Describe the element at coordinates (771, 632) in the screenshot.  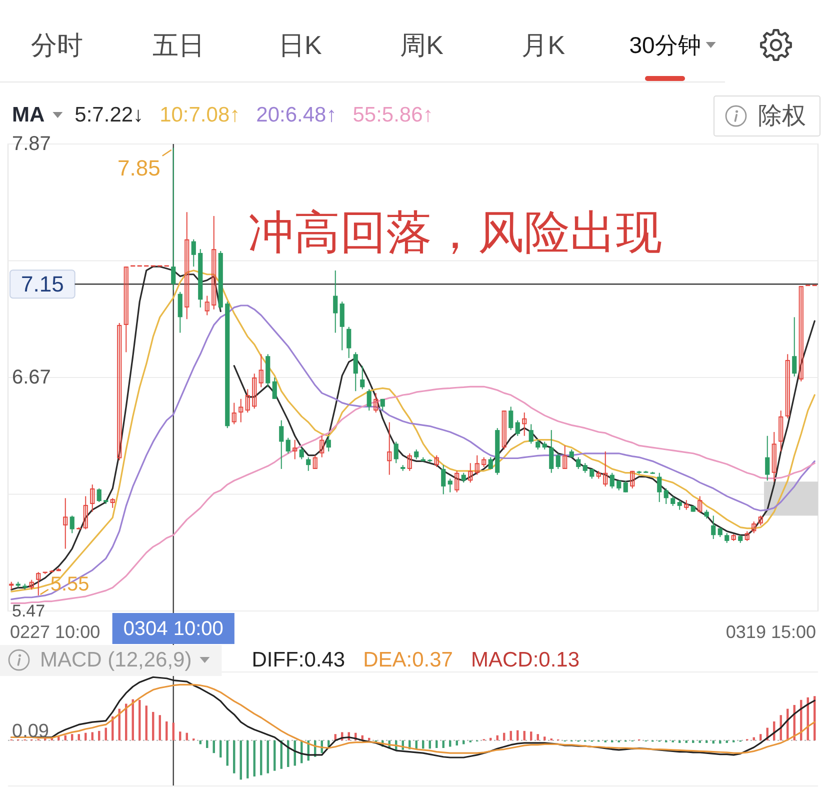
I see `text: 0319 15:00` at that location.